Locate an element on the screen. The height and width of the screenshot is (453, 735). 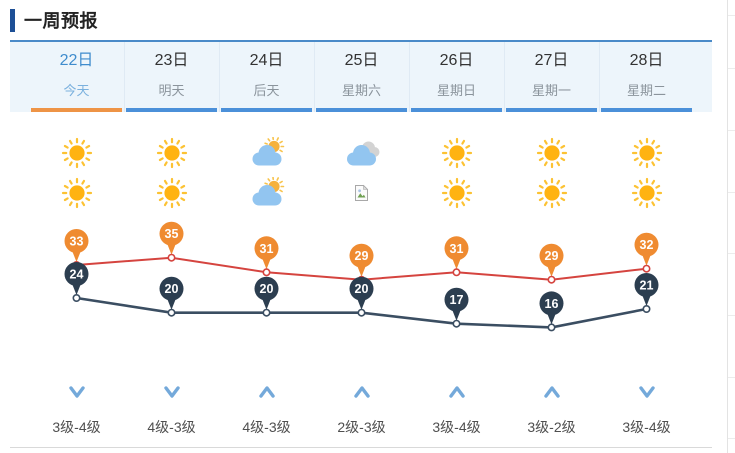
day-tabs: 22日 今天 23日 明天 24日 后天 25日 星期六 26日 星期日 27日 星期一 28日 星期二 is located at coordinates (361, 77).